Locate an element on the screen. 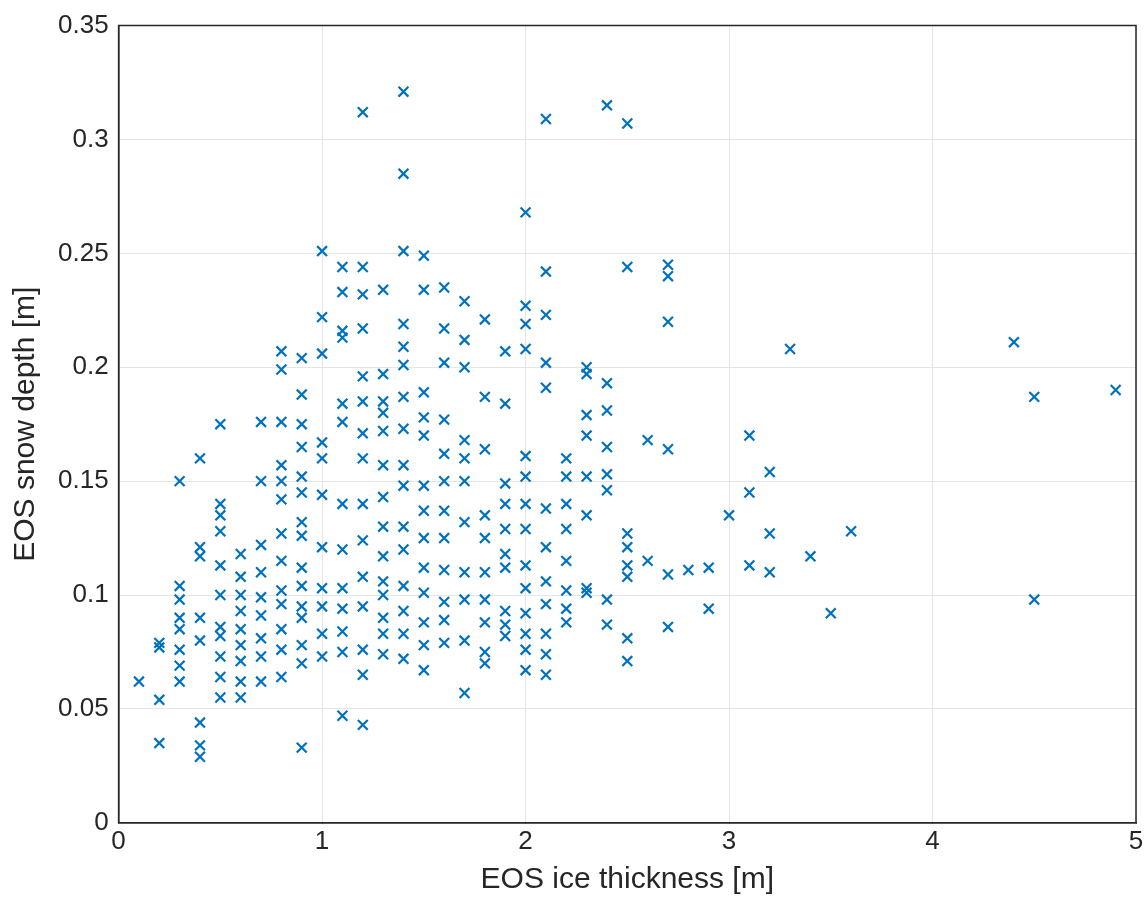  y-tick-label: 0 is located at coordinates (101, 820).